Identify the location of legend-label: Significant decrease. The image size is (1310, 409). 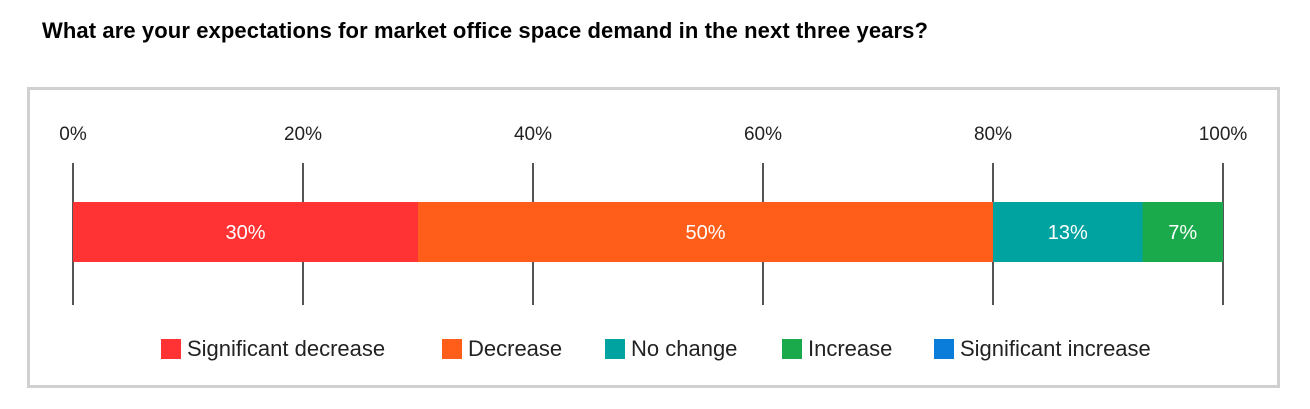
(286, 348).